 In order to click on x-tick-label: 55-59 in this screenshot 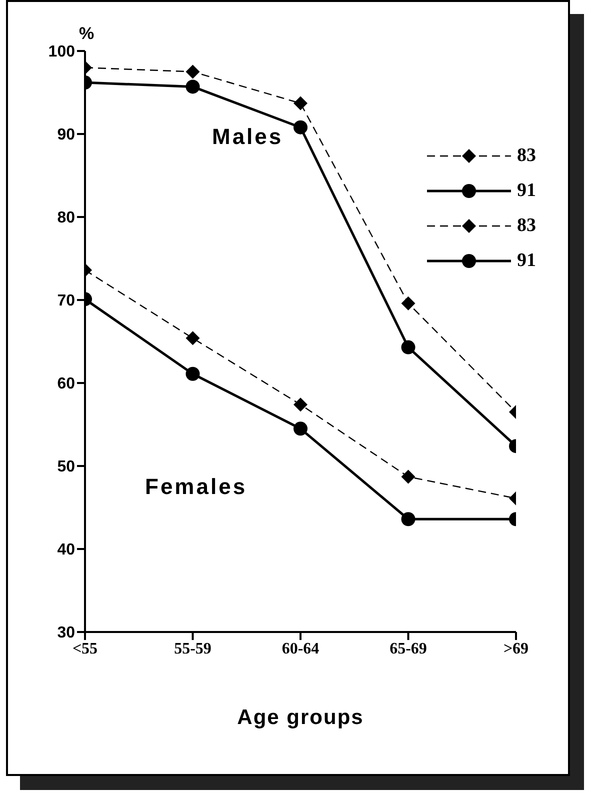, I will do `click(193, 649)`.